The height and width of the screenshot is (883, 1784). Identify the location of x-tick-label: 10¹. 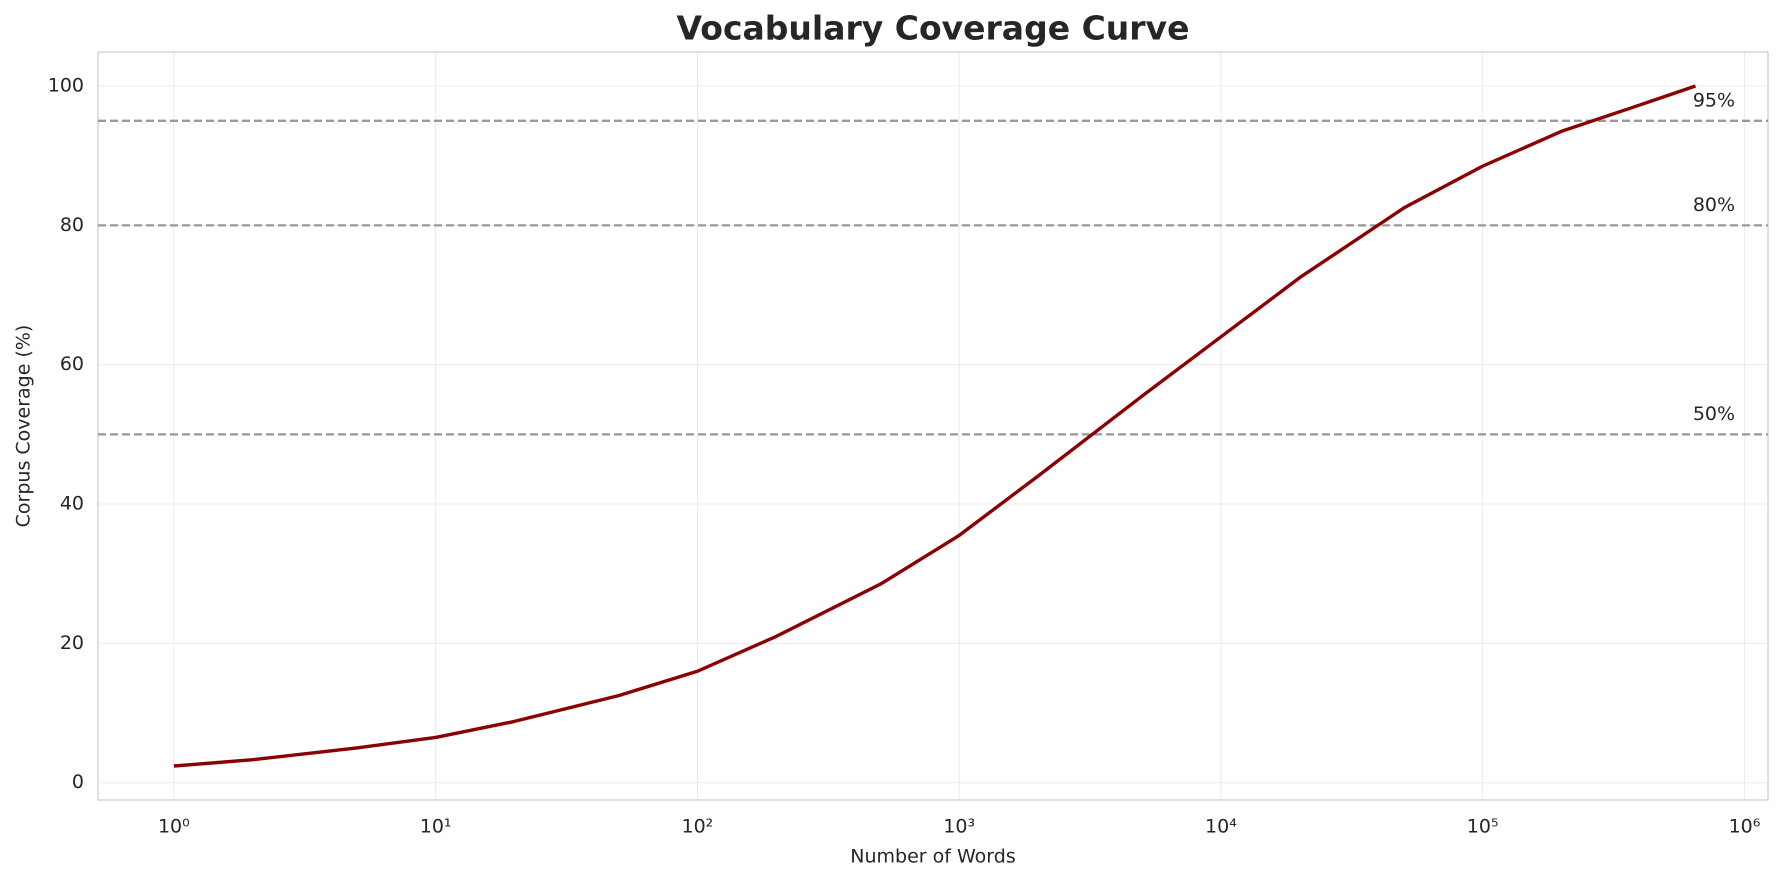
(436, 827).